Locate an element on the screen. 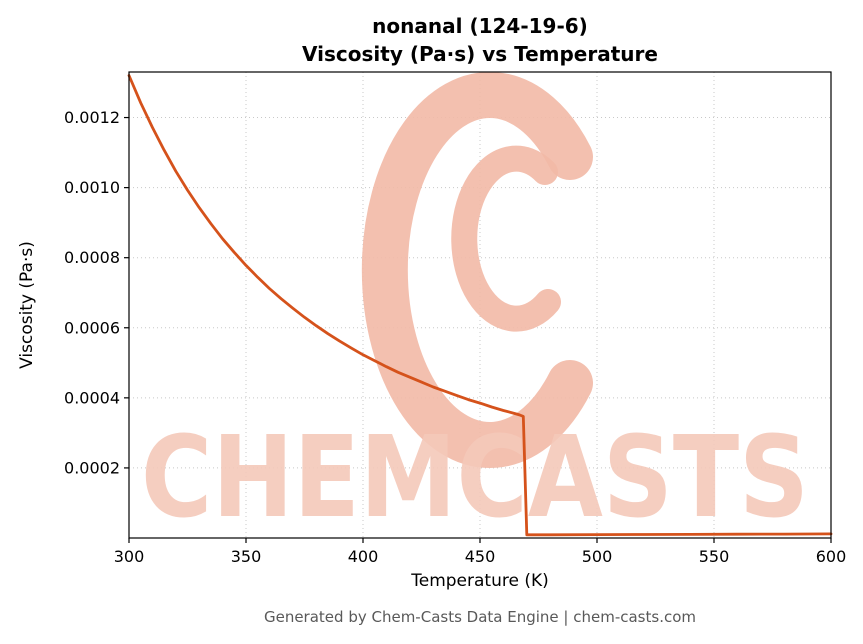 The image size is (863, 644). x-tick-label: 300 is located at coordinates (129, 556).